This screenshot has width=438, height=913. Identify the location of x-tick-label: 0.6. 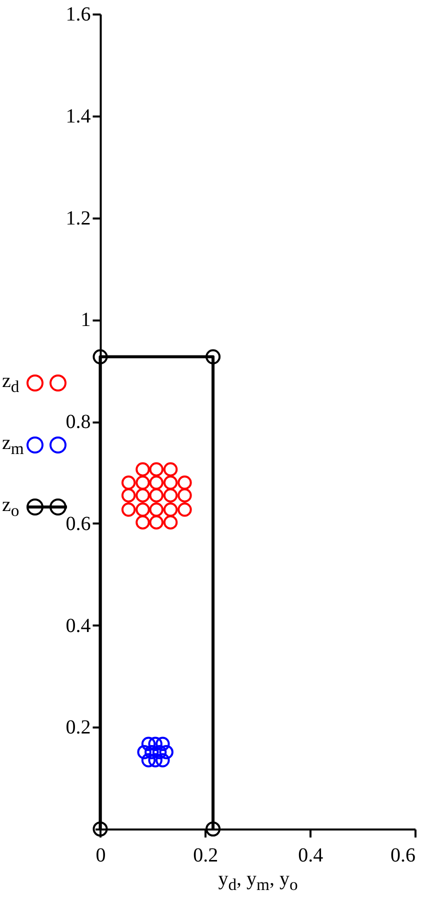
(403, 855).